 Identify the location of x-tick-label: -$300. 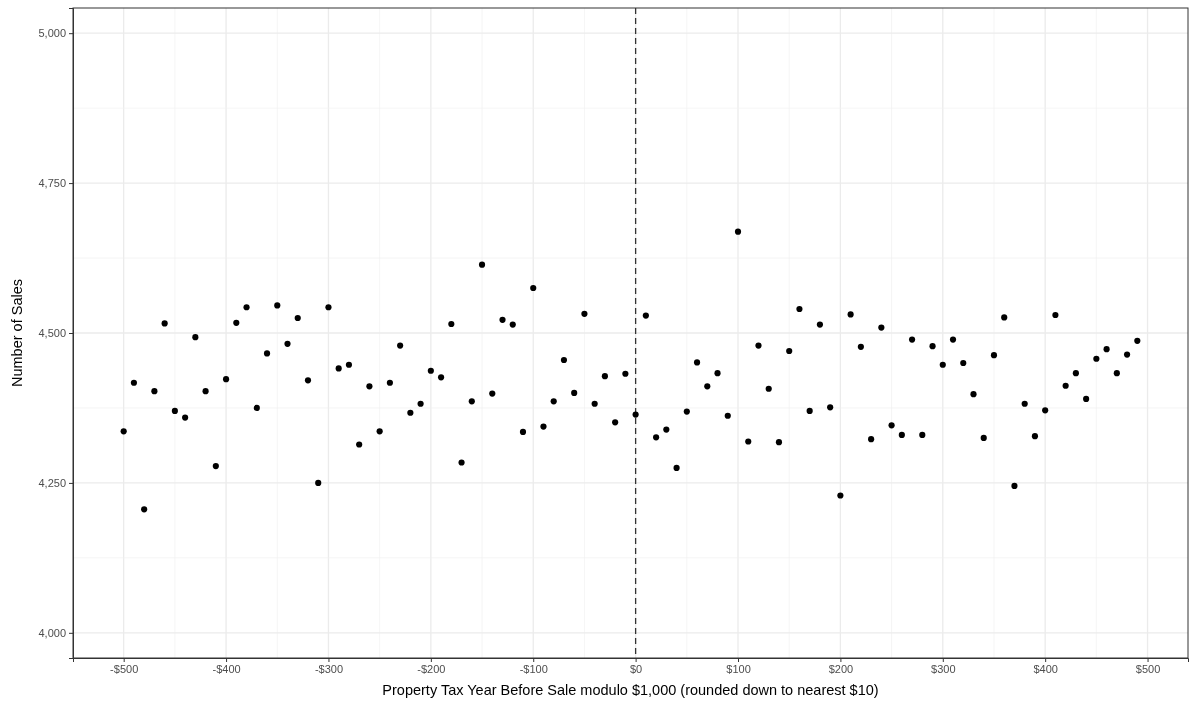
(329, 668).